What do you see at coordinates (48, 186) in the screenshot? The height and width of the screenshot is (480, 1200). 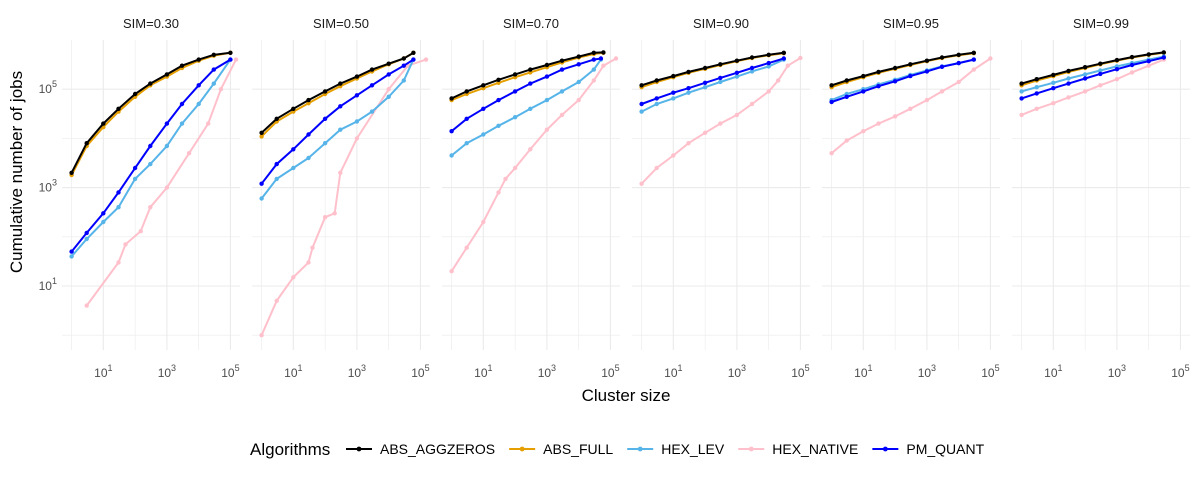 I see `y-axis-ticks: 101 103 105` at bounding box center [48, 186].